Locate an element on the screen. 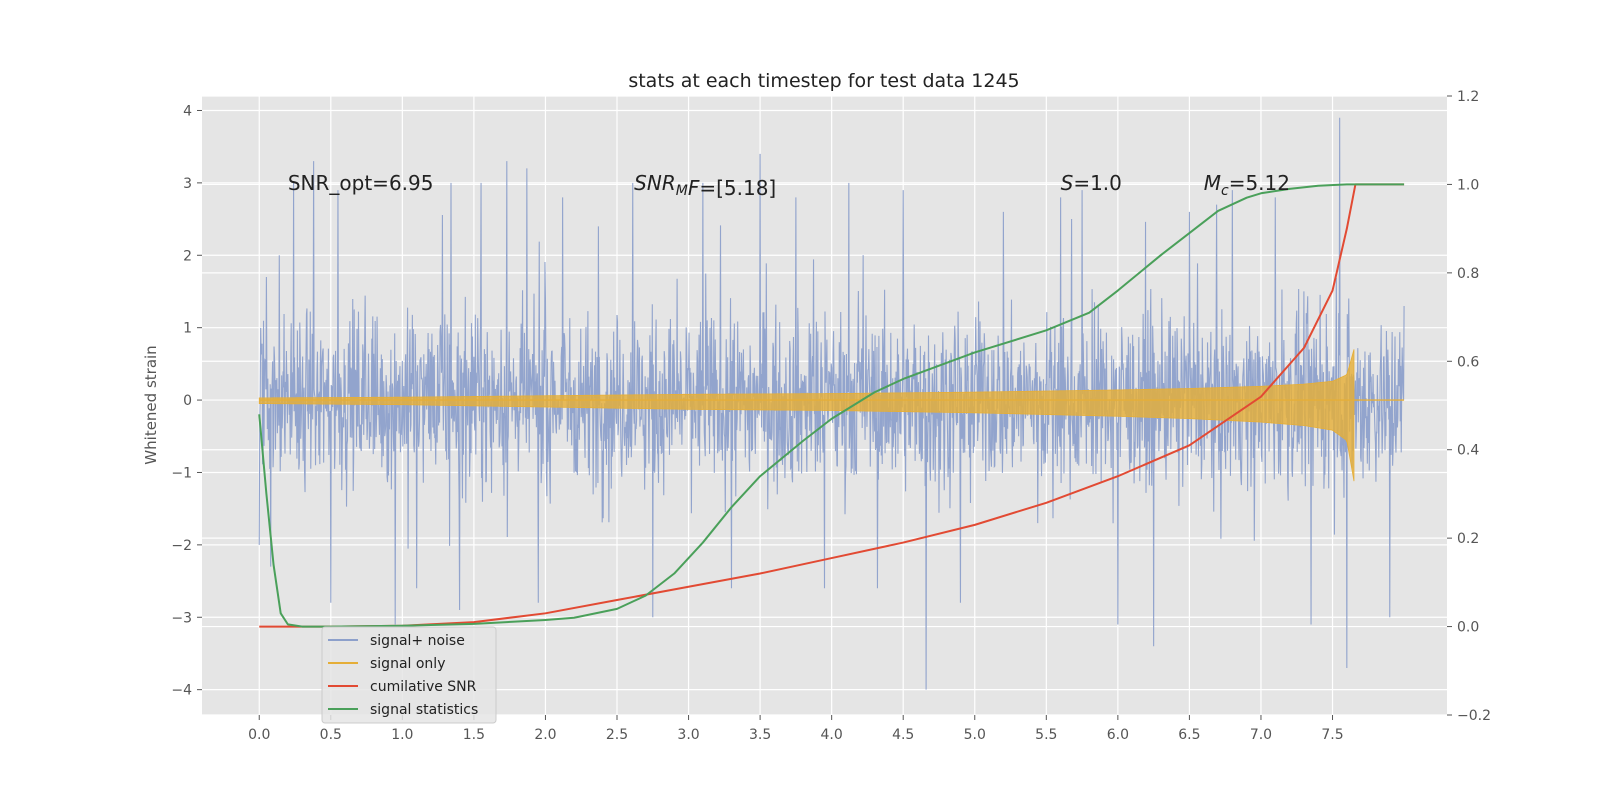 The height and width of the screenshot is (800, 1600). x-tick-label: 6.0 is located at coordinates (1118, 735).